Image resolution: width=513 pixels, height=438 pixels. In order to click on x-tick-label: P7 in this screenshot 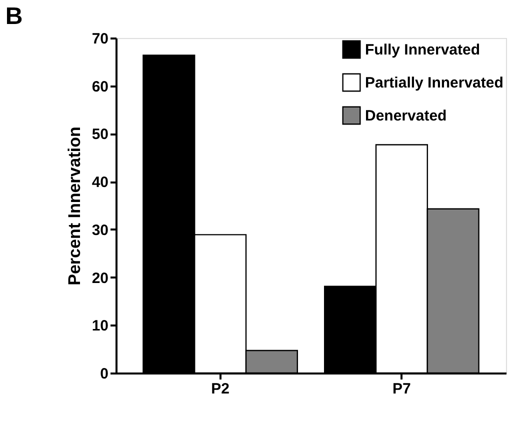, I will do `click(401, 389)`.